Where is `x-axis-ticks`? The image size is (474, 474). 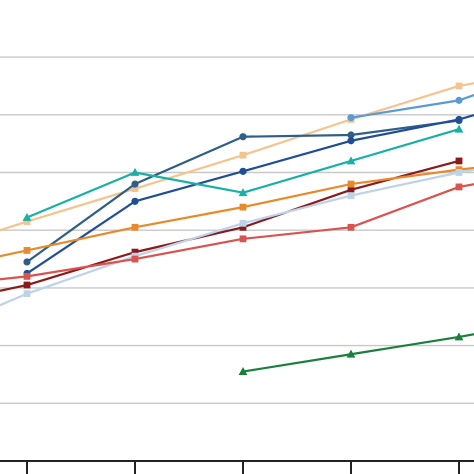 x-axis-ticks is located at coordinates (243, 467).